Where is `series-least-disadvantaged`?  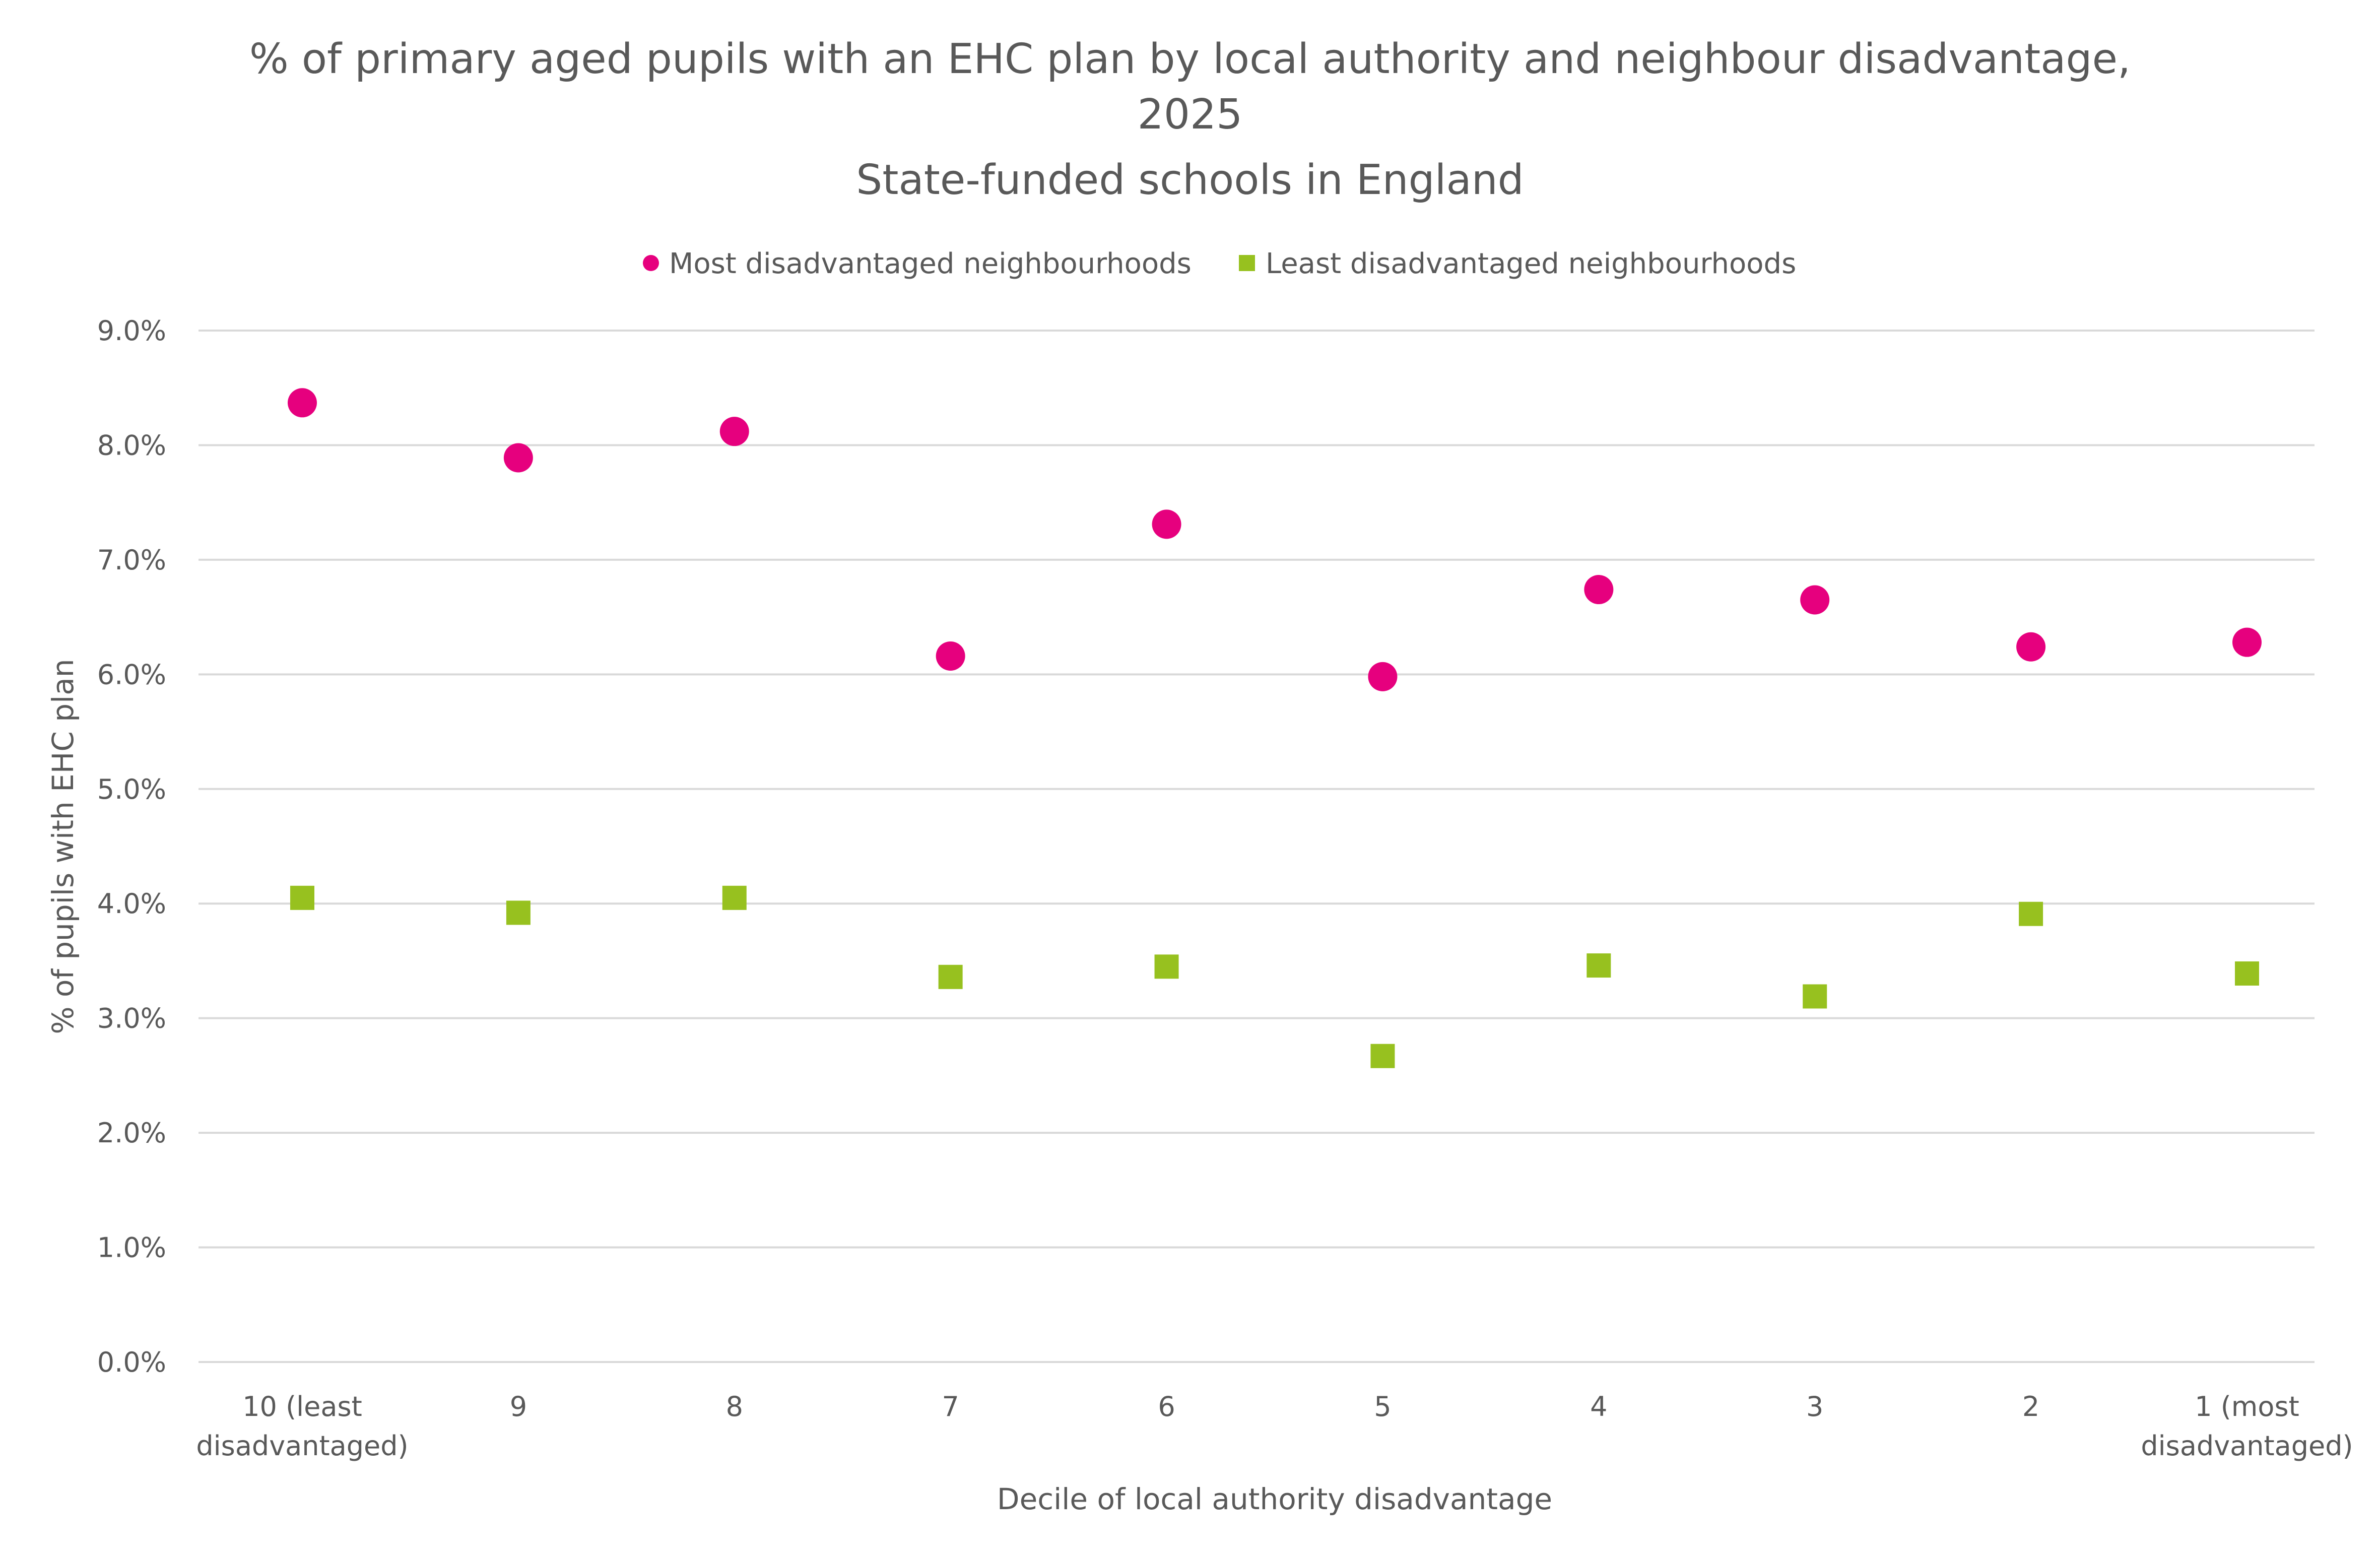 series-least-disadvantaged is located at coordinates (1274, 976).